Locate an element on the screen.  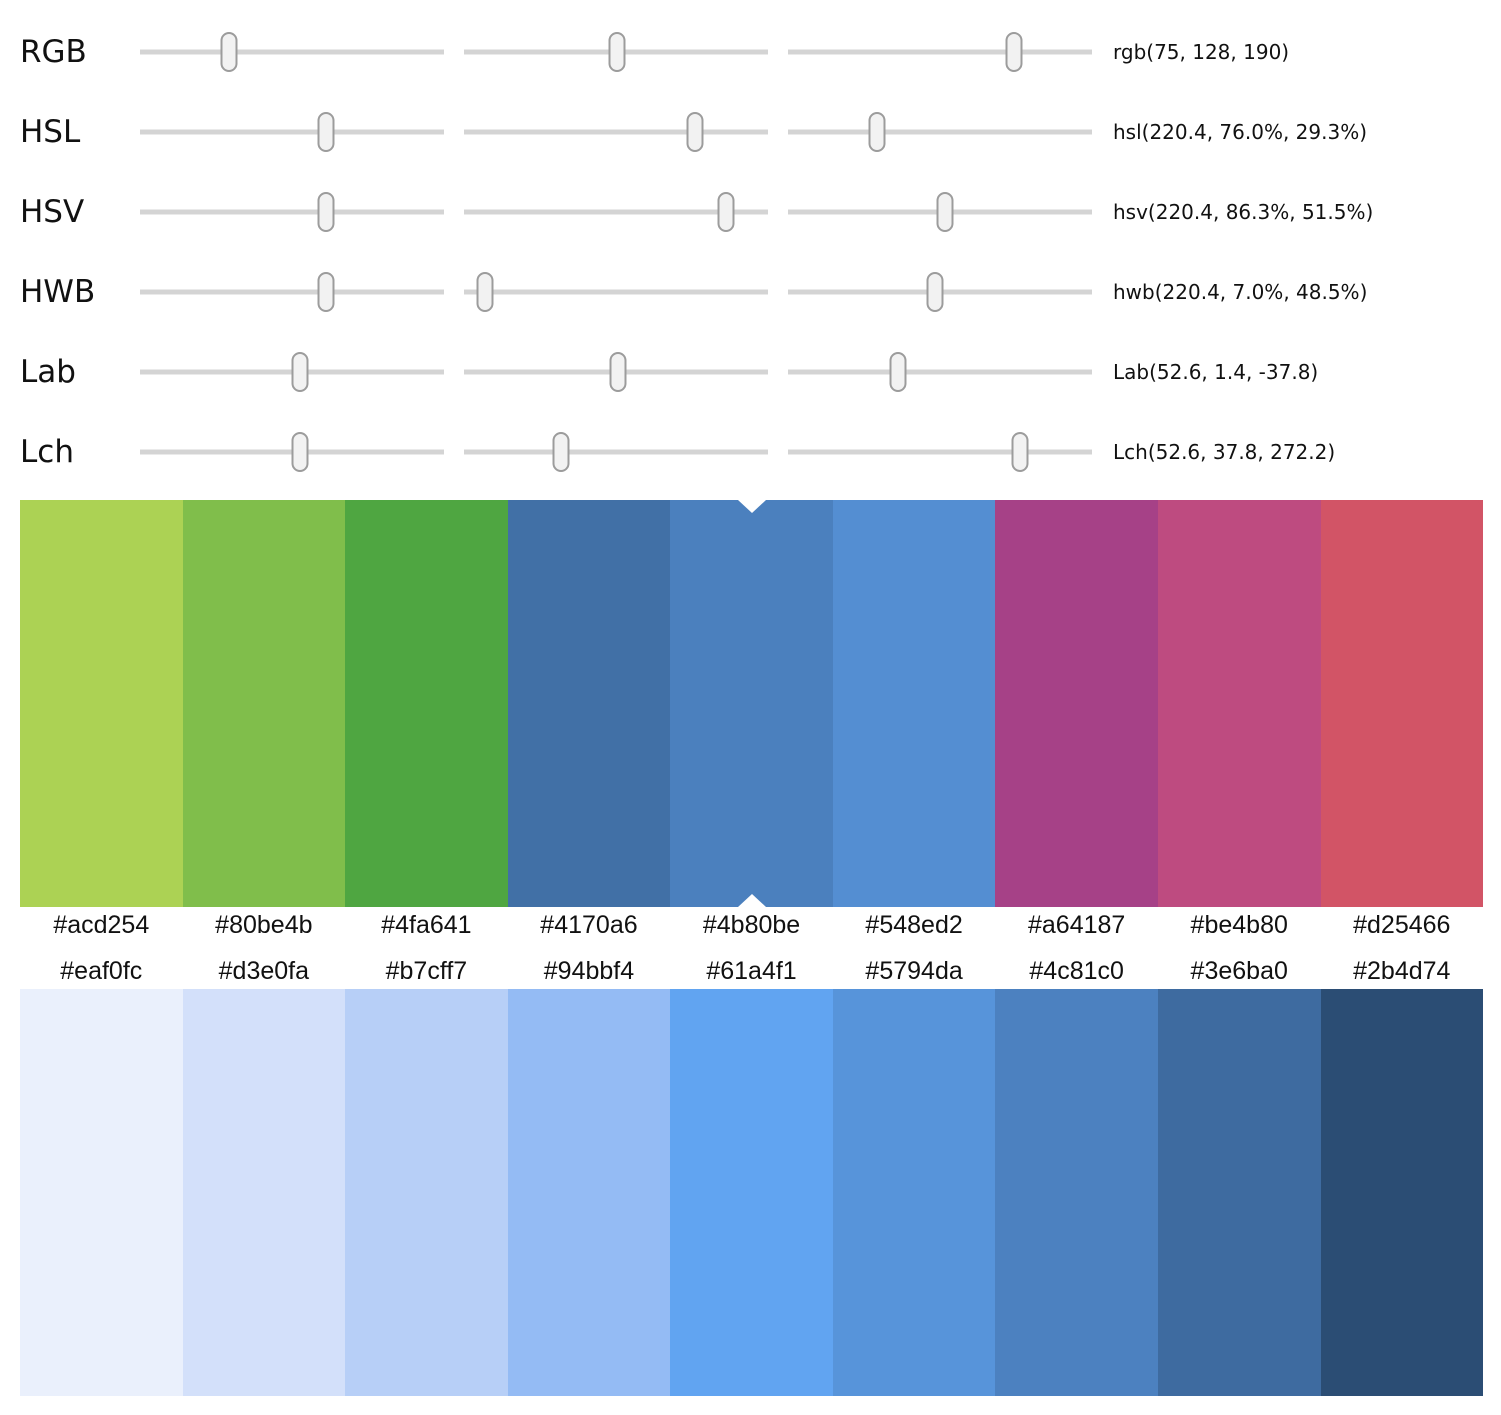
rgb-red-slider is located at coordinates (292, 52).